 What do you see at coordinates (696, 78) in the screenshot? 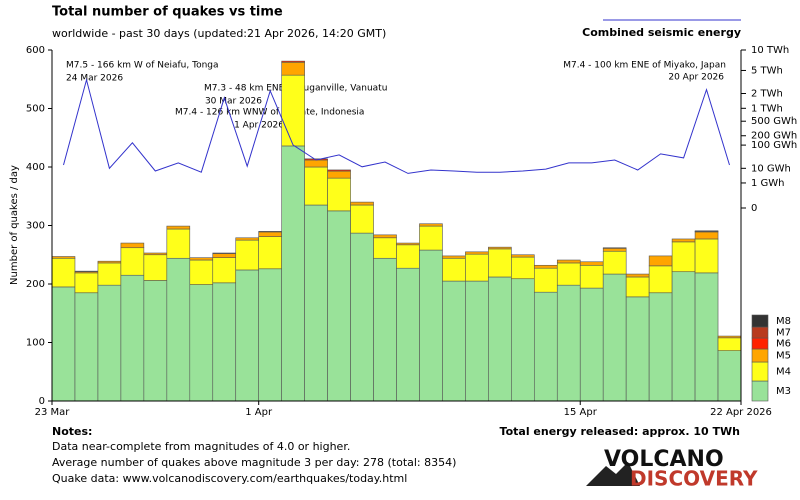
I see `annotation-date: 20 Apr 2026` at bounding box center [696, 78].